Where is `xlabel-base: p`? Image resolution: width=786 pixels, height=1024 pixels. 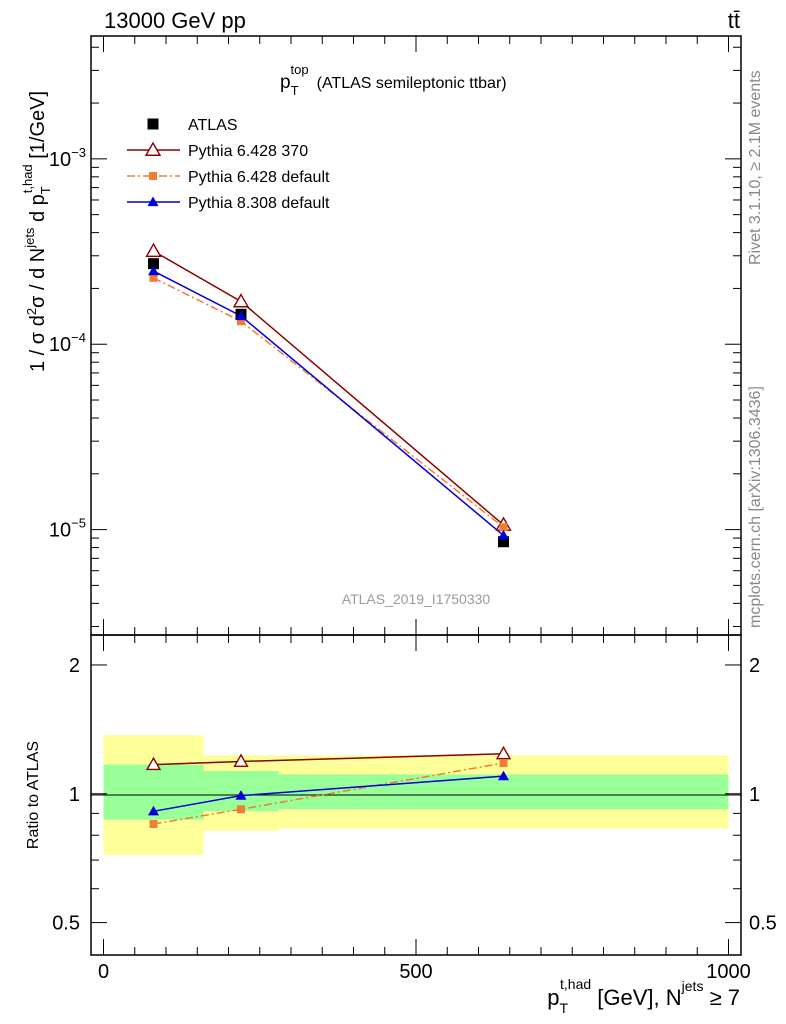
xlabel-base: p is located at coordinates (553, 997).